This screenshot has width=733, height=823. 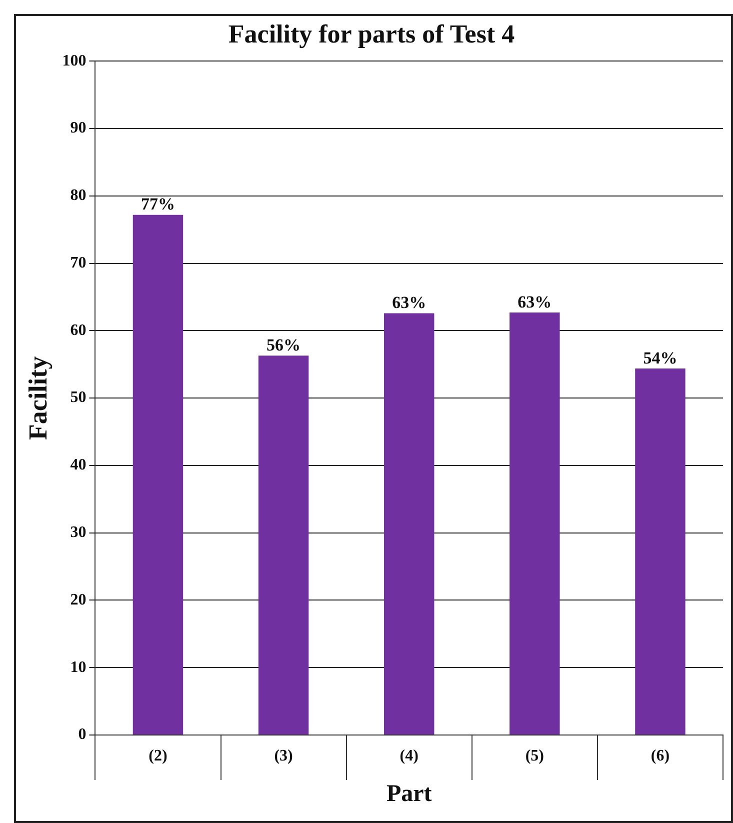 I want to click on data-label: 77%, so click(x=157, y=204).